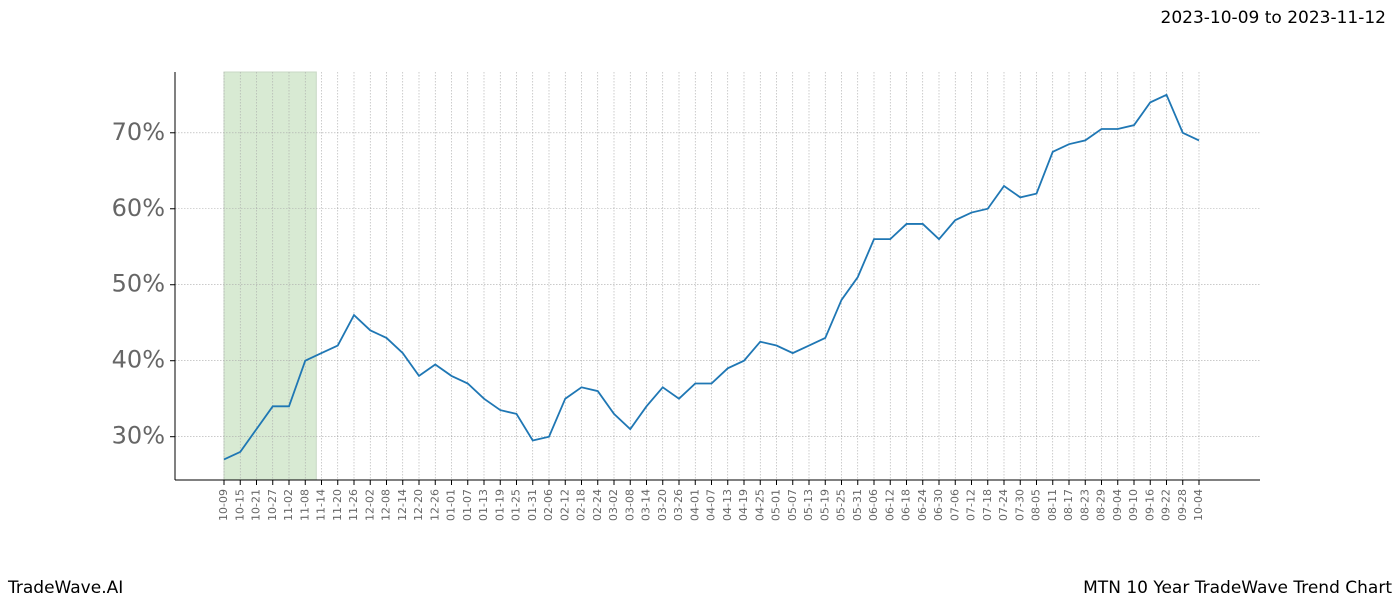 The width and height of the screenshot is (1400, 600). I want to click on x-tick-label: 04-07, so click(711, 505).